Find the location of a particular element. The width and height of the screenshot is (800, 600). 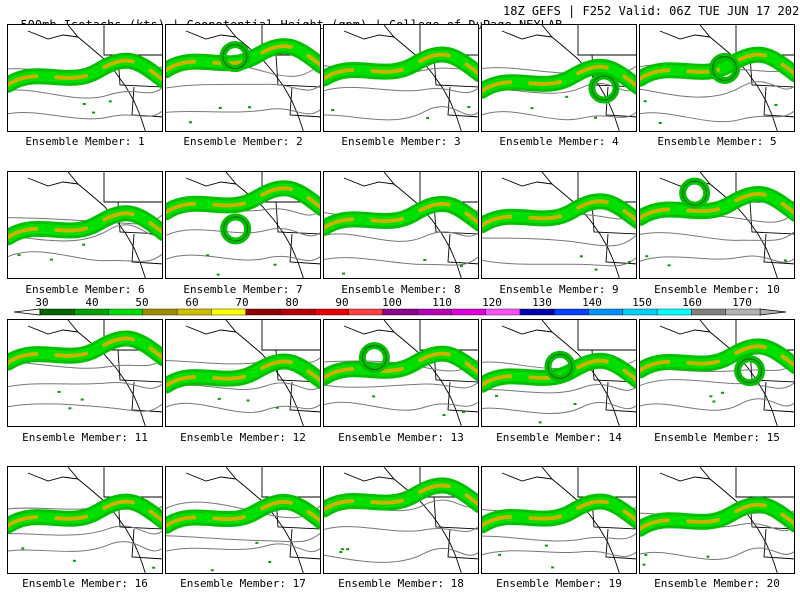

colorbar-tick-label: 70 is located at coordinates (241, 302).